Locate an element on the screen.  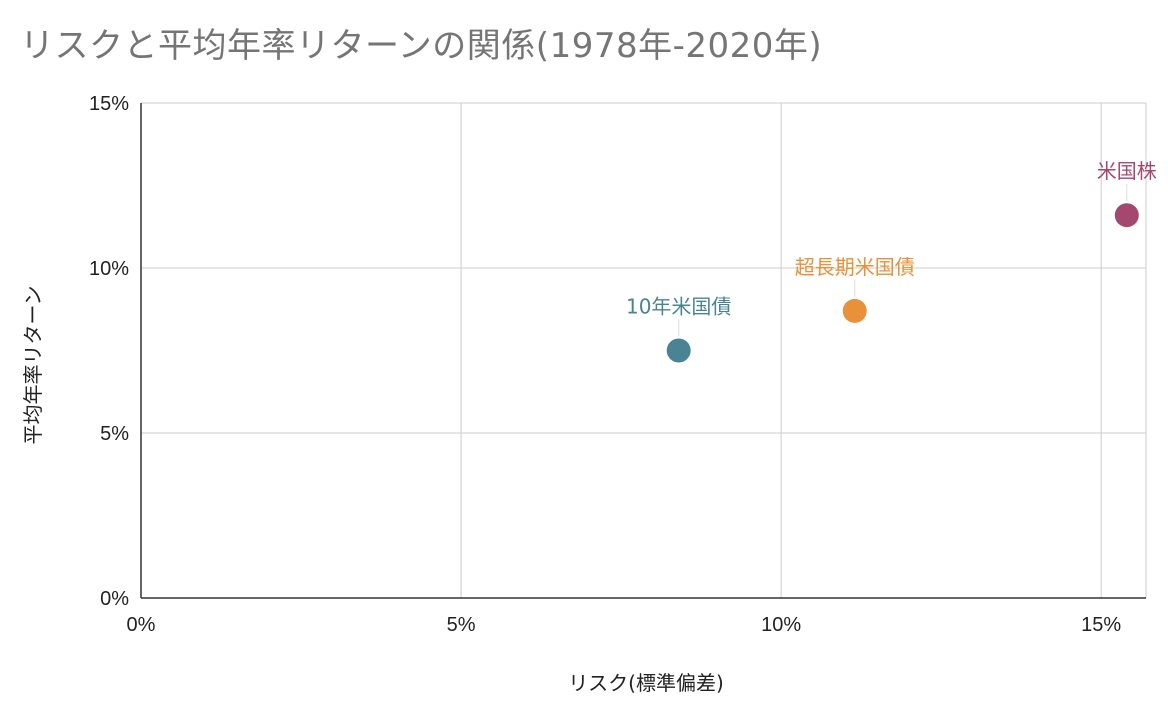
point-label: 10年米国債 is located at coordinates (678, 307).